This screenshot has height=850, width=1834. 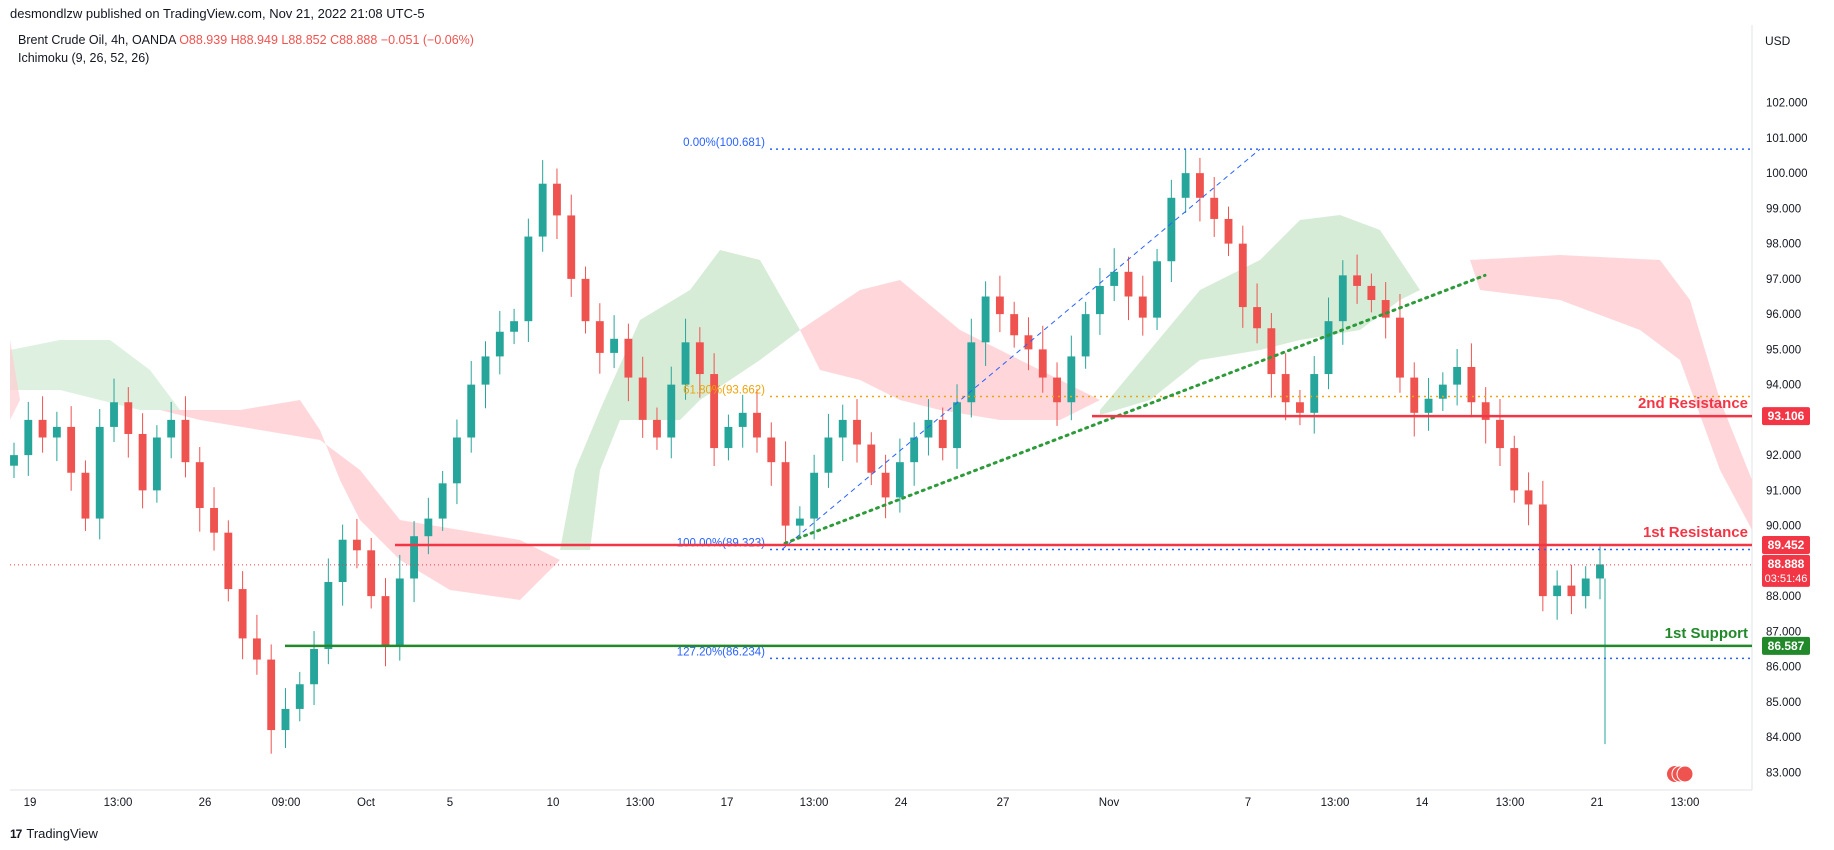 I want to click on level-price-text: 93.106, so click(x=1786, y=416).